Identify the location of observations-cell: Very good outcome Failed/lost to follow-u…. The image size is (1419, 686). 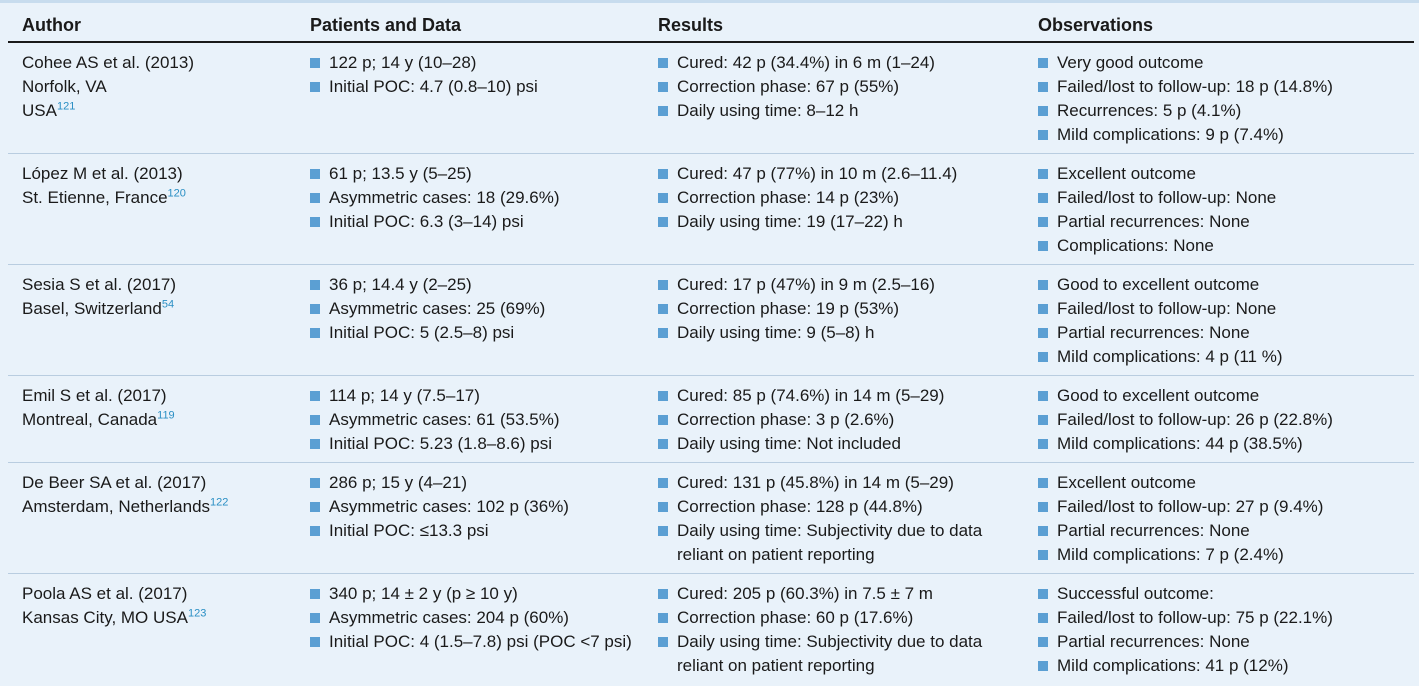
(1219, 98).